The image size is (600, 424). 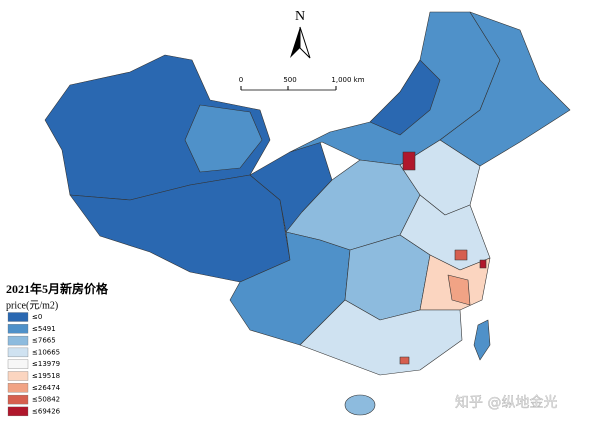 What do you see at coordinates (37, 317) in the screenshot?
I see `legend-label: ≤0` at bounding box center [37, 317].